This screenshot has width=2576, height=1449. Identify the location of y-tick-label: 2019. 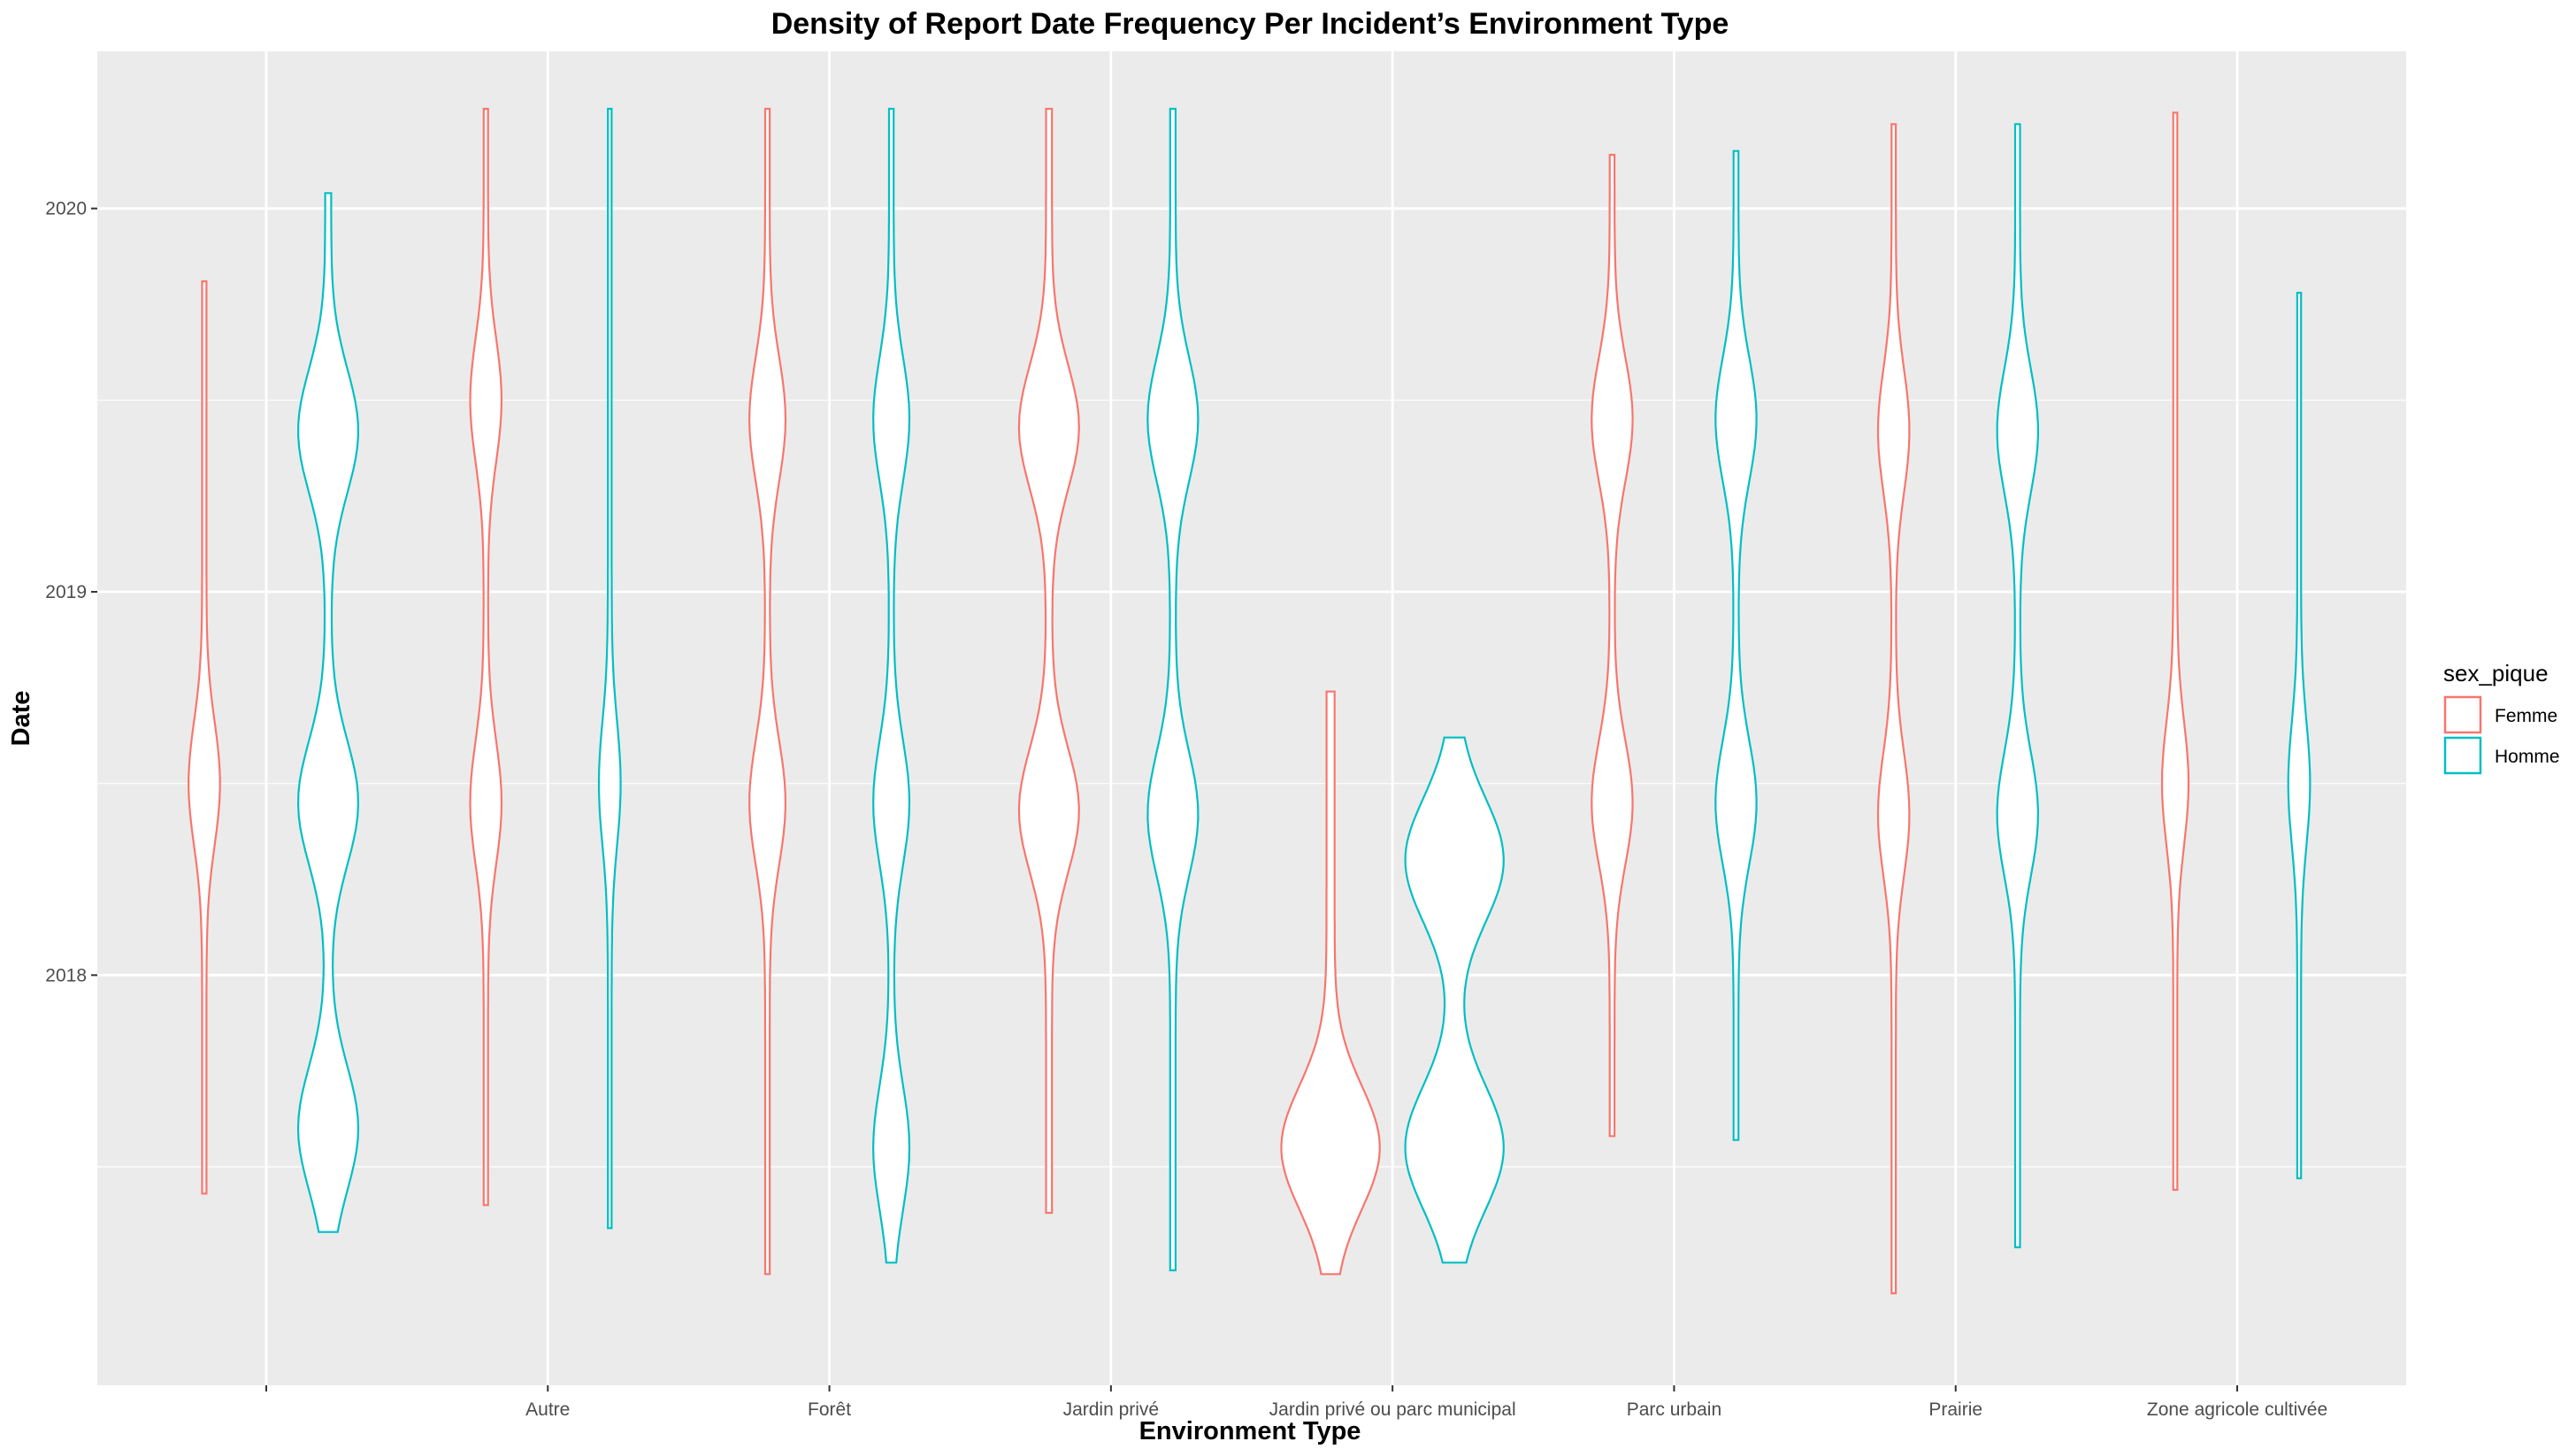
(66, 592).